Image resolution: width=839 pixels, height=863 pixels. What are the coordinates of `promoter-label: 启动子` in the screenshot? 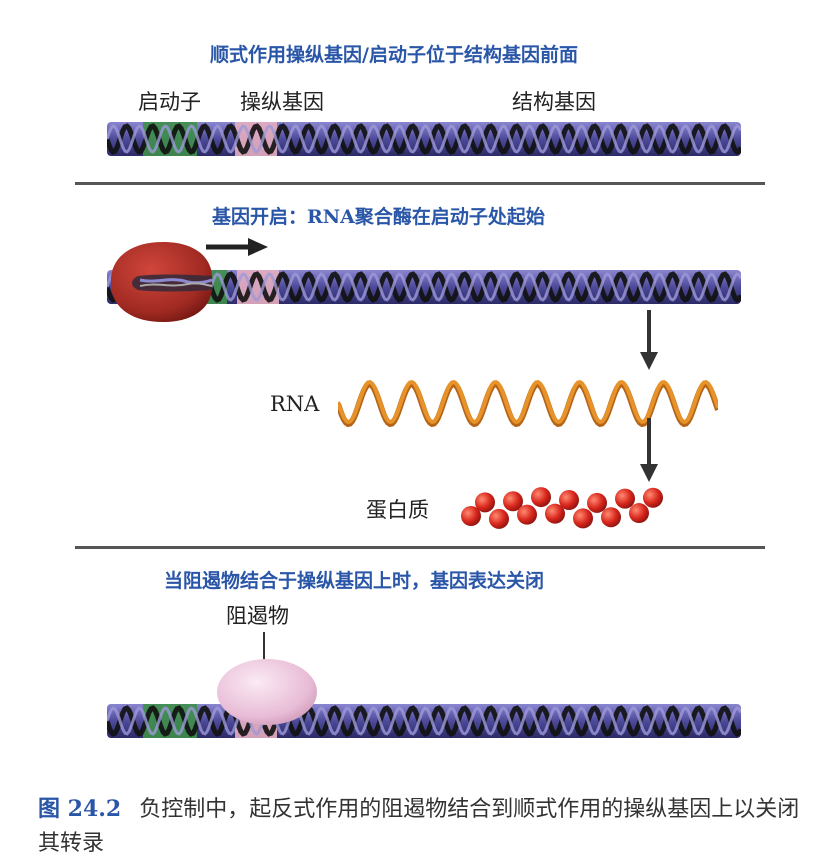 It's located at (169, 102).